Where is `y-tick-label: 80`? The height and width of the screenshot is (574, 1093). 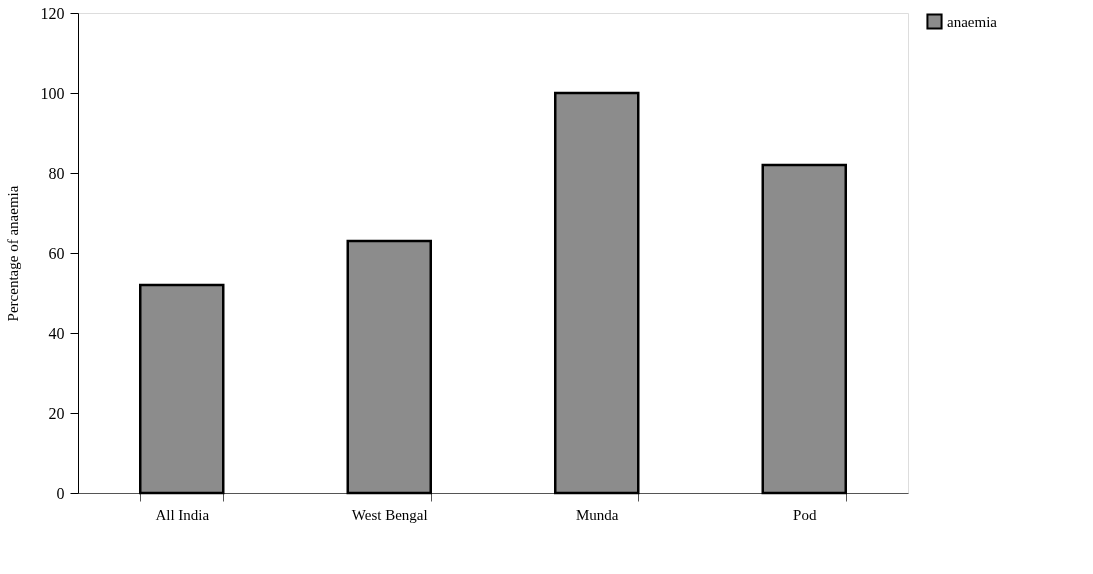 y-tick-label: 80 is located at coordinates (56, 173).